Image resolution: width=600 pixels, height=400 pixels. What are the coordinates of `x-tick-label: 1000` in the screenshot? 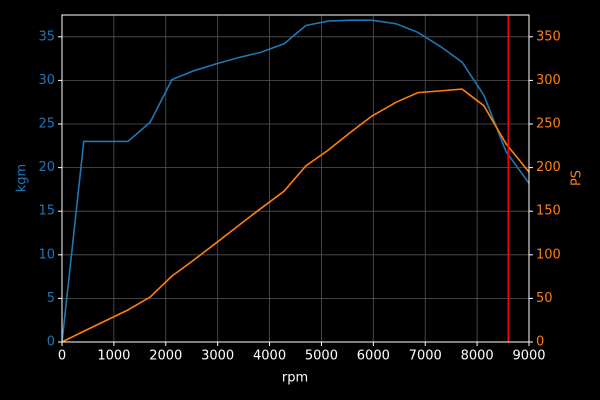 It's located at (113, 356).